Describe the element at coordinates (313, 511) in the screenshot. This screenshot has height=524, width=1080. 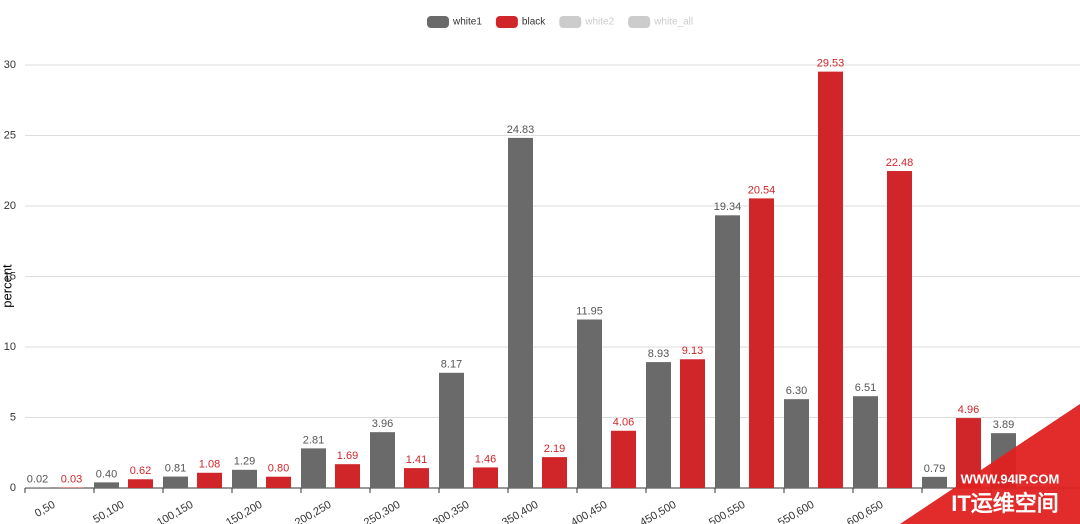
I see `x-tick-label: 200,250` at that location.